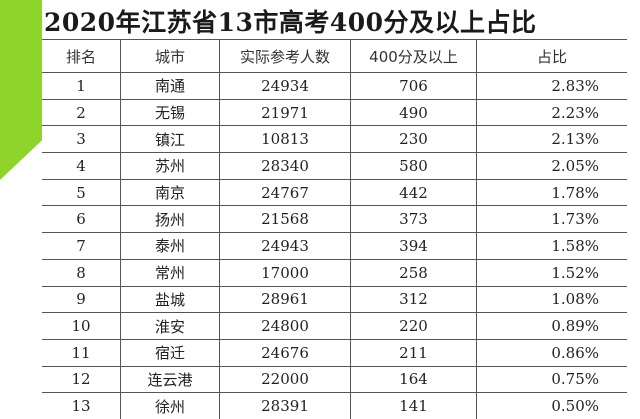  Describe the element at coordinates (551, 299) in the screenshot. I see `table-cell: 1.08%` at that location.